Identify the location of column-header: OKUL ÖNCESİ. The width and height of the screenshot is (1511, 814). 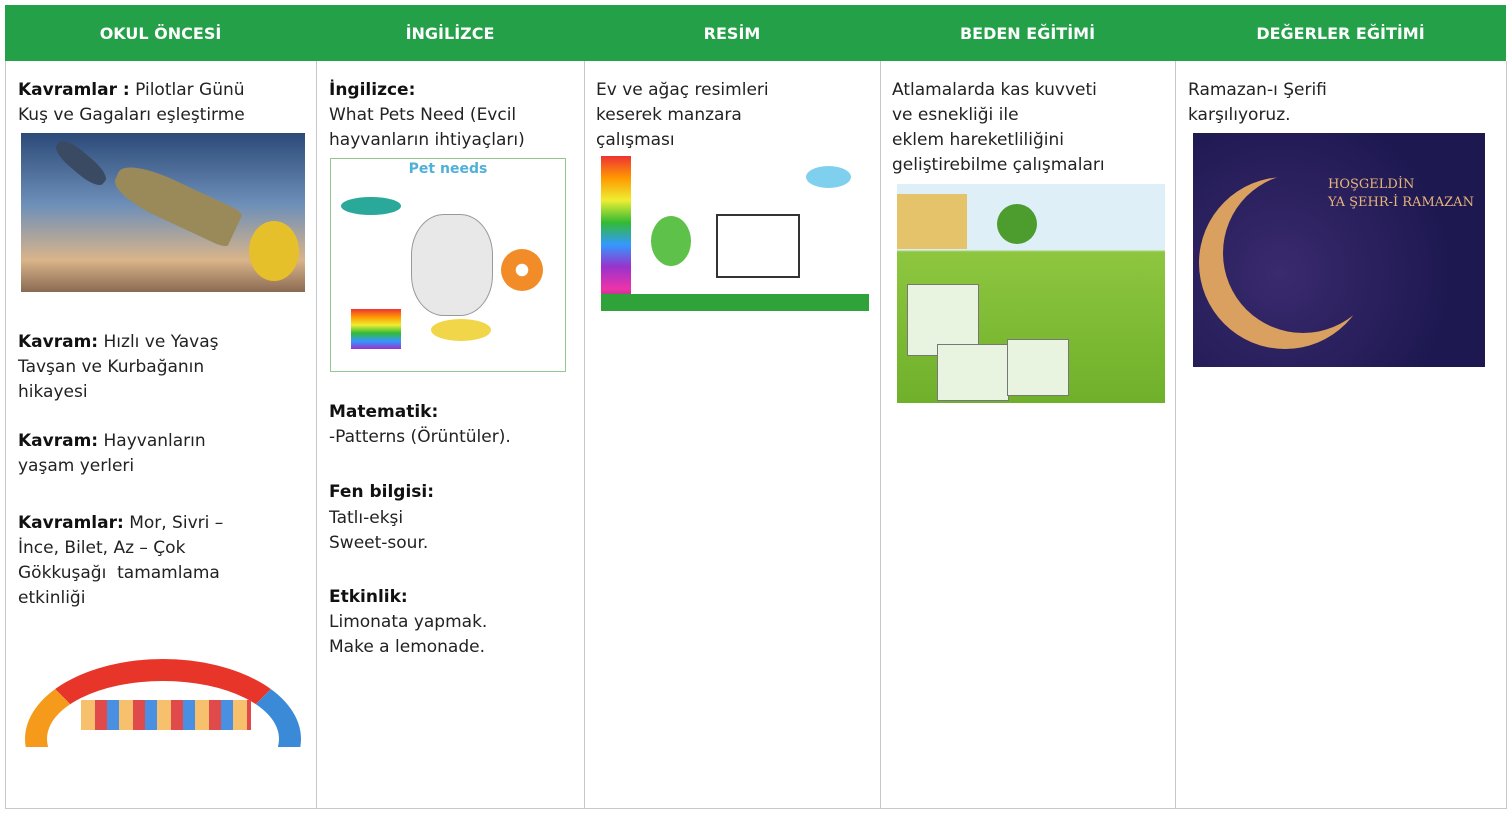
(161, 33).